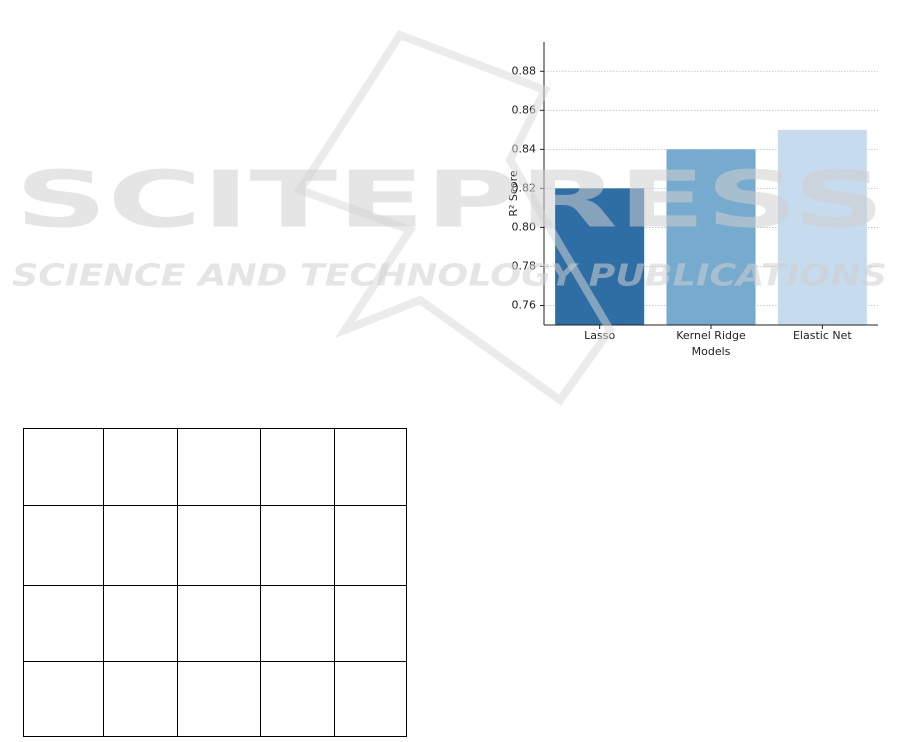 The image size is (901, 742). I want to click on y-tick-label: 0.76, so click(524, 304).